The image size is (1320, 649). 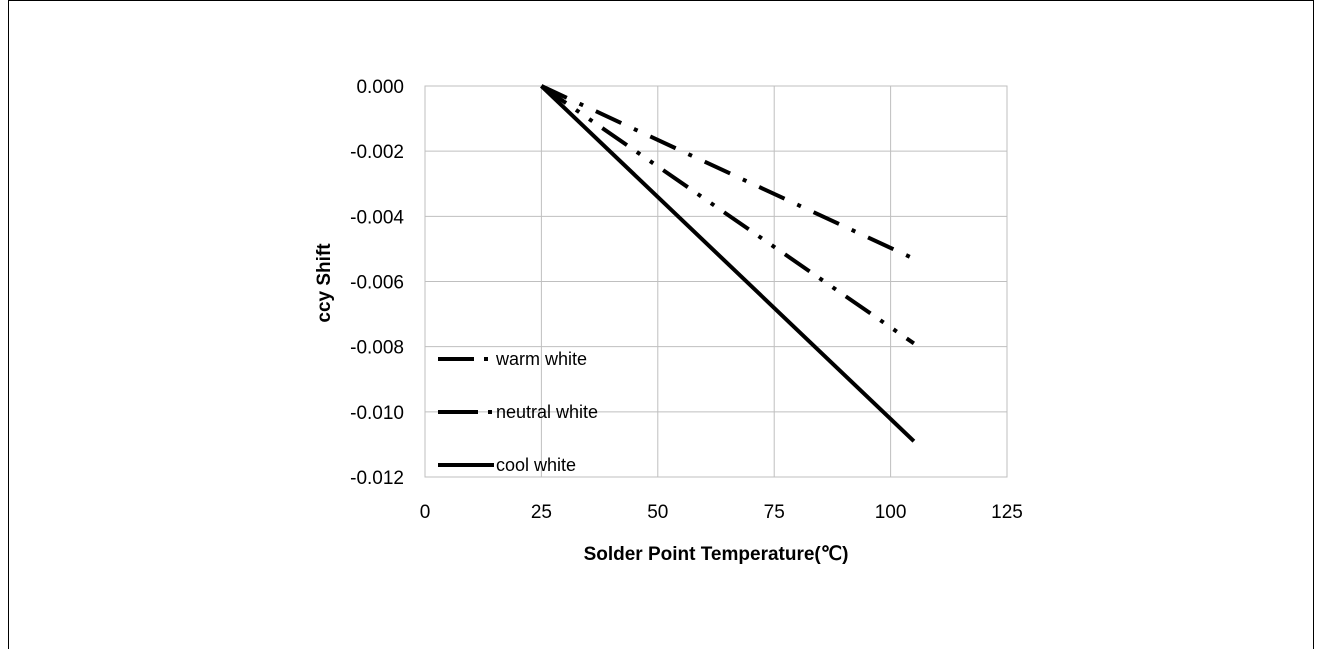 I want to click on x-axis-label: Solder Point Temperature(℃), so click(x=716, y=554).